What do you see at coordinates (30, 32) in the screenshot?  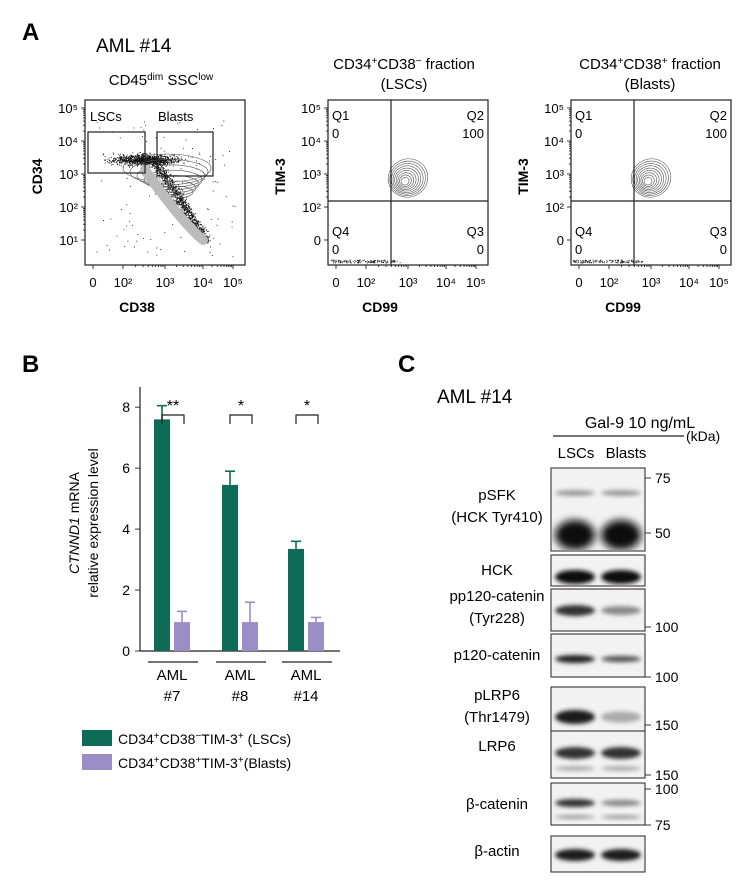 I see `panel-a-letter: A` at bounding box center [30, 32].